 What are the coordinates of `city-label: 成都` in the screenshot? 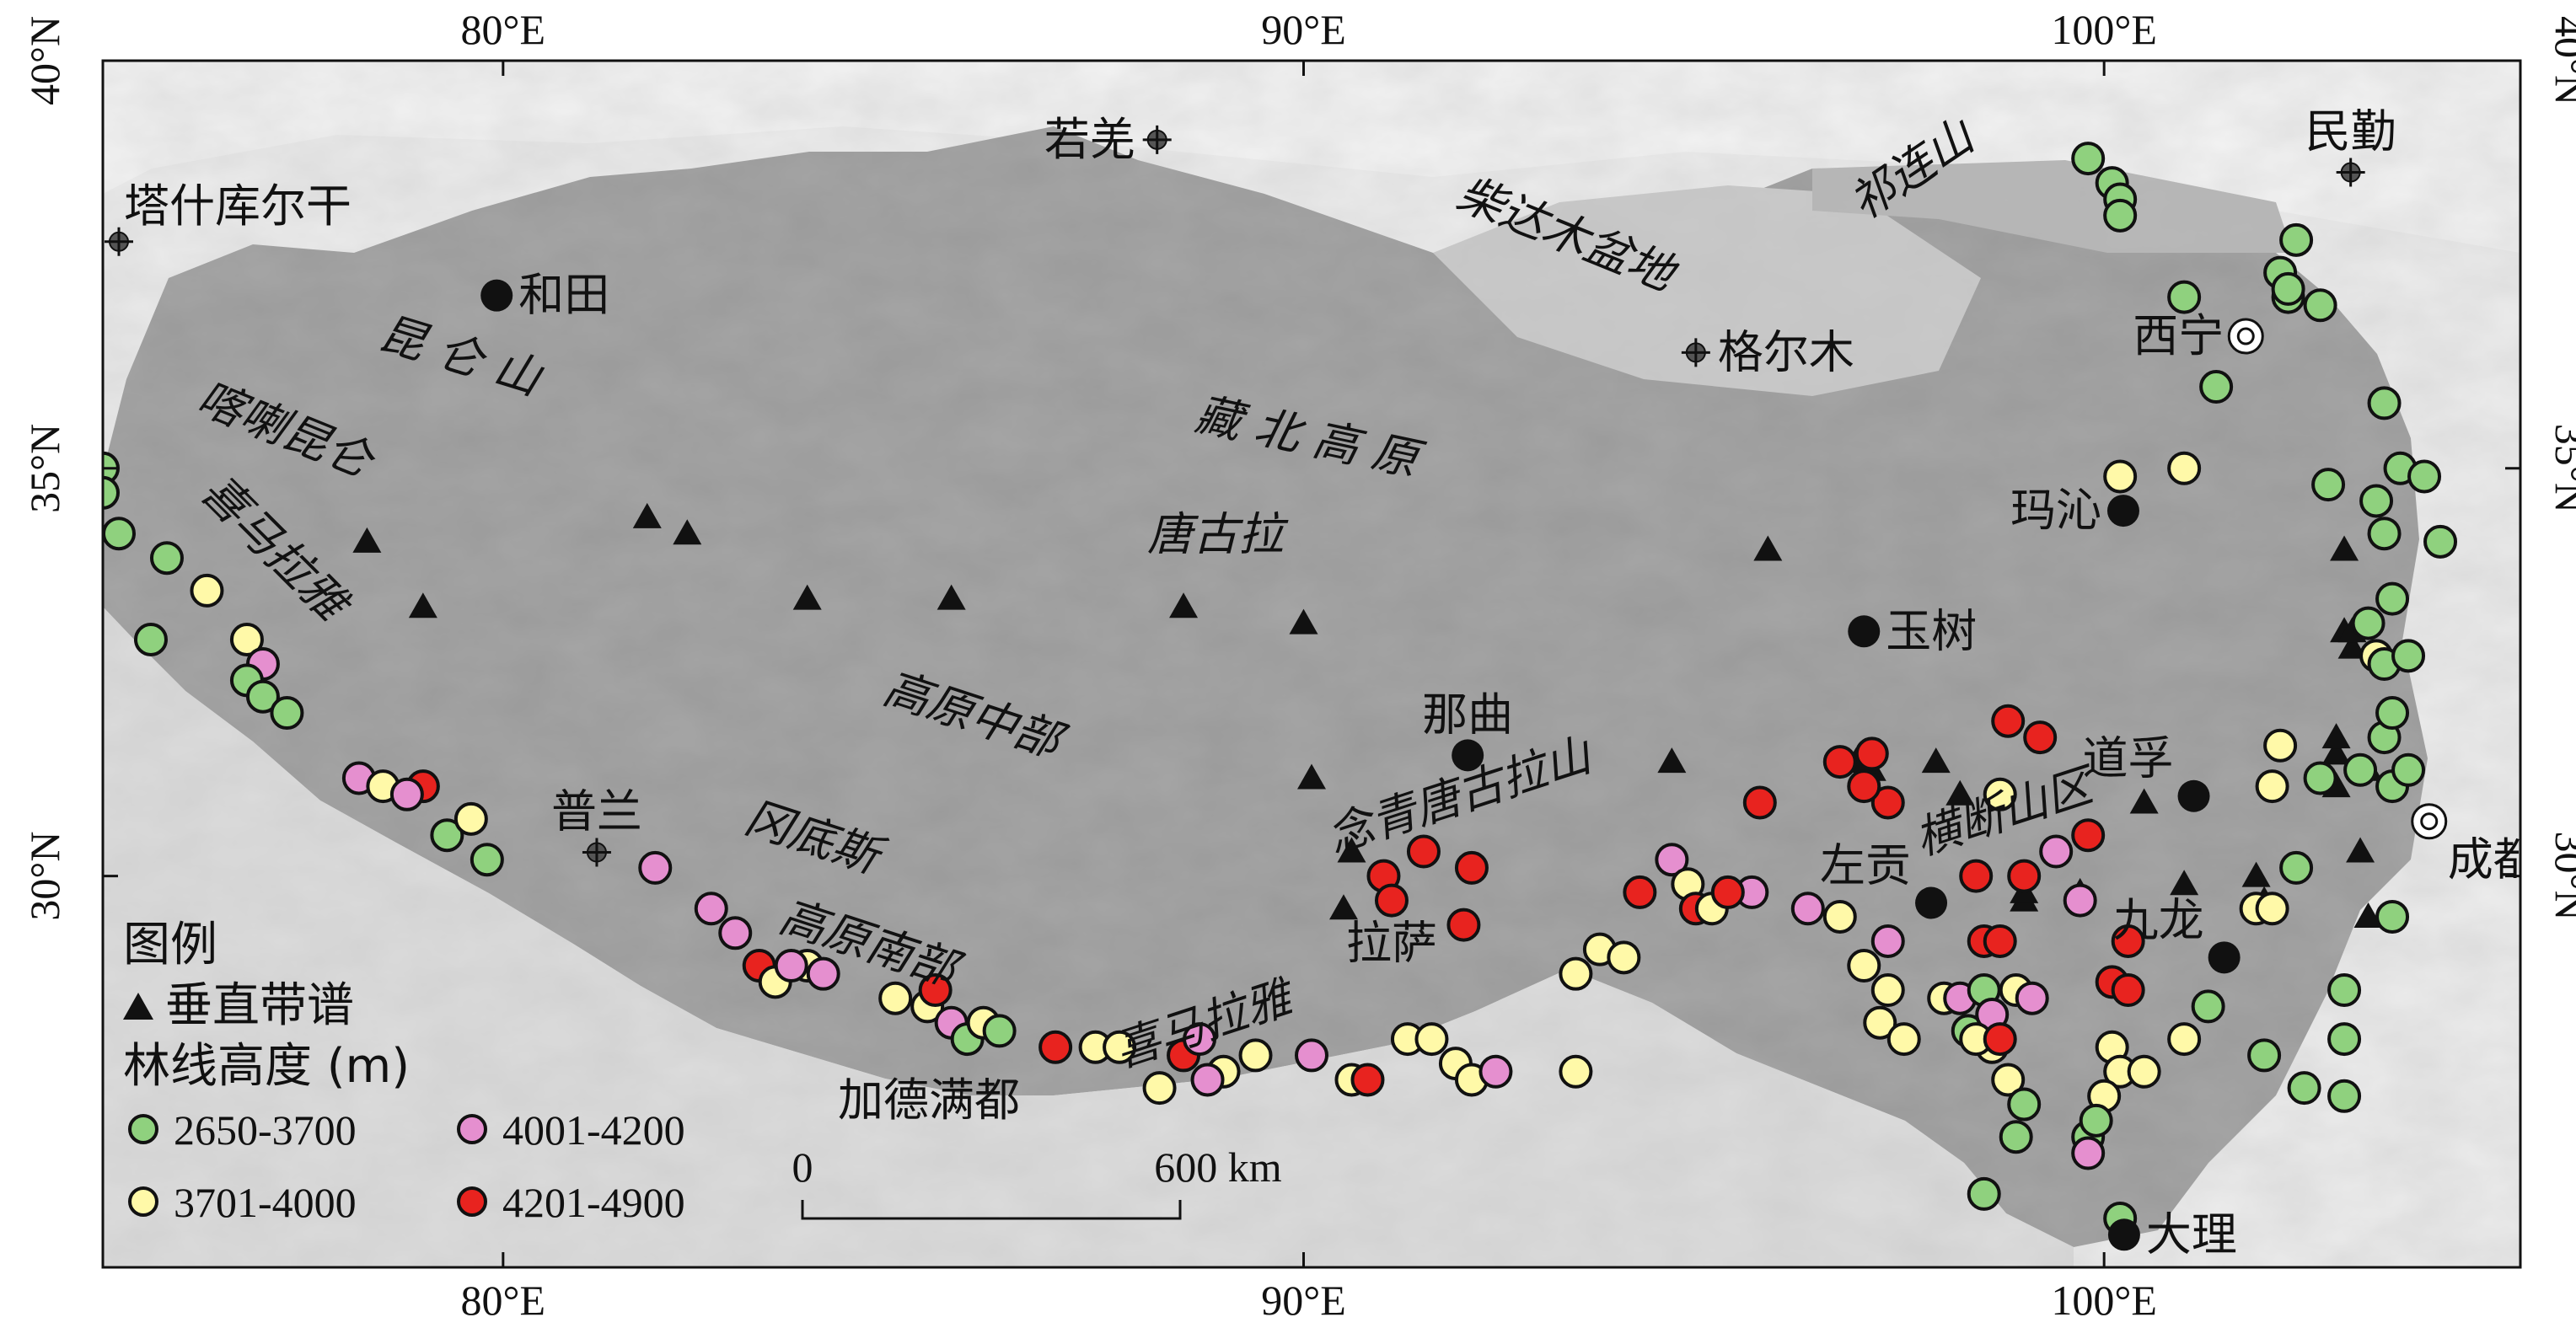 It's located at (2493, 860).